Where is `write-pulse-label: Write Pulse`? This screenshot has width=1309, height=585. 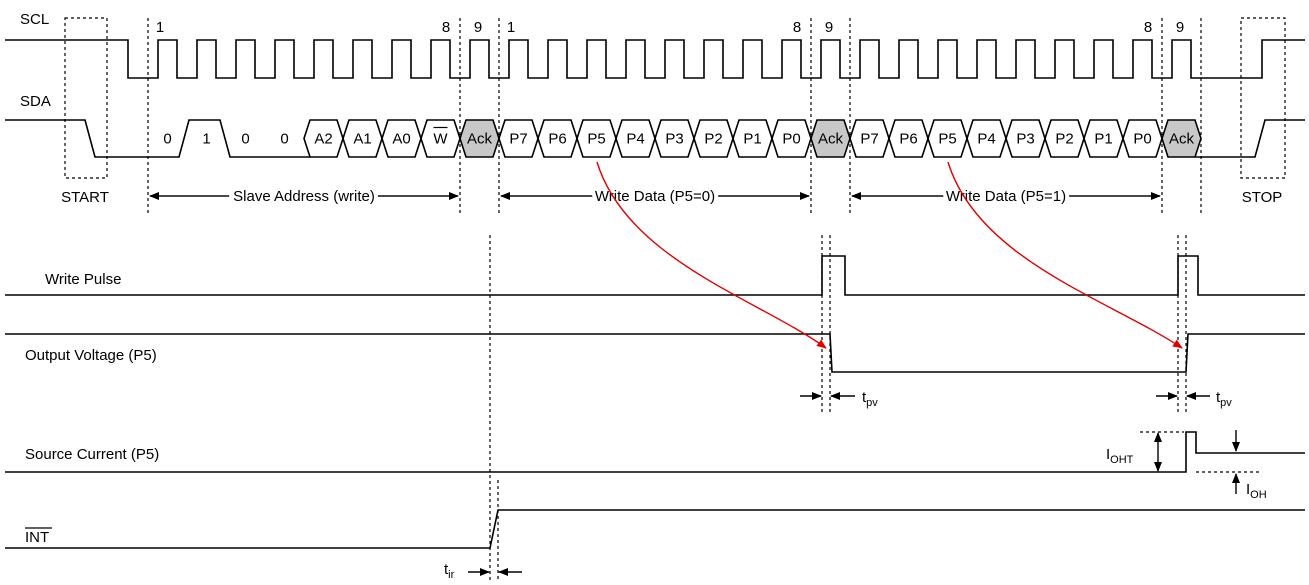 write-pulse-label: Write Pulse is located at coordinates (83, 279).